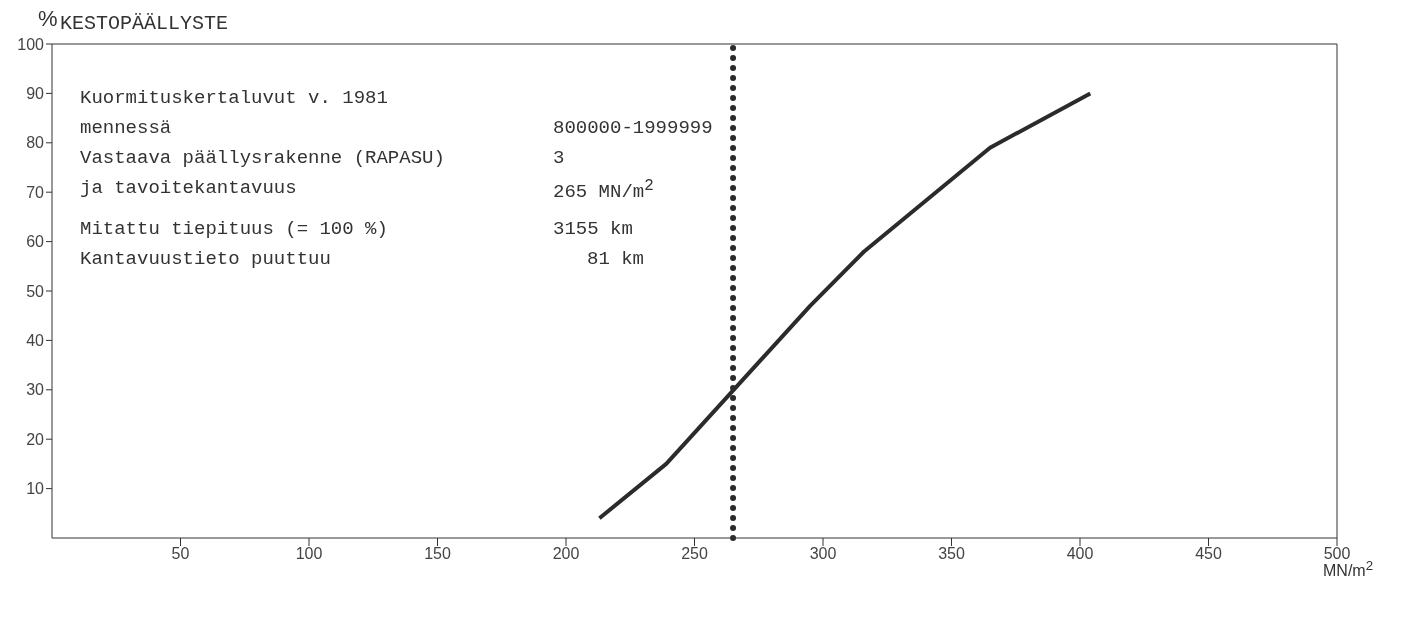 This screenshot has width=1404, height=617. Describe the element at coordinates (437, 554) in the screenshot. I see `x-tick-label: 150` at that location.